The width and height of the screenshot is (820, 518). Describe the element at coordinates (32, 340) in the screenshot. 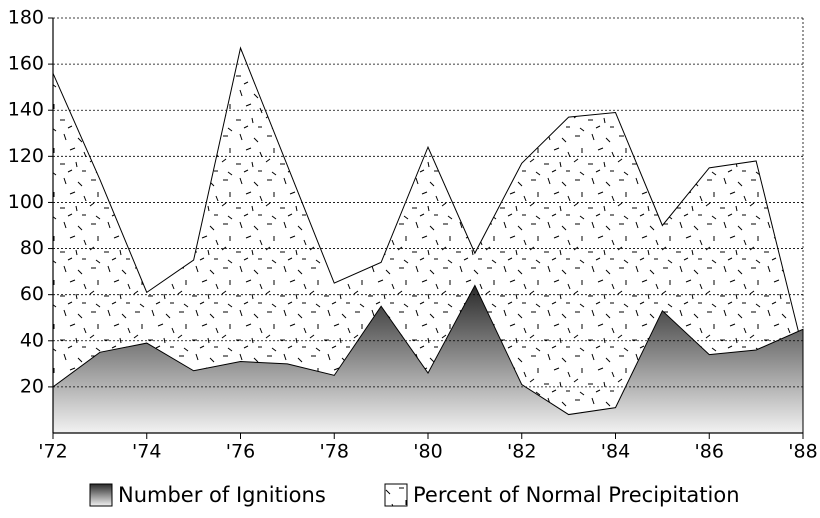

I see `y-tick-label: 40` at that location.